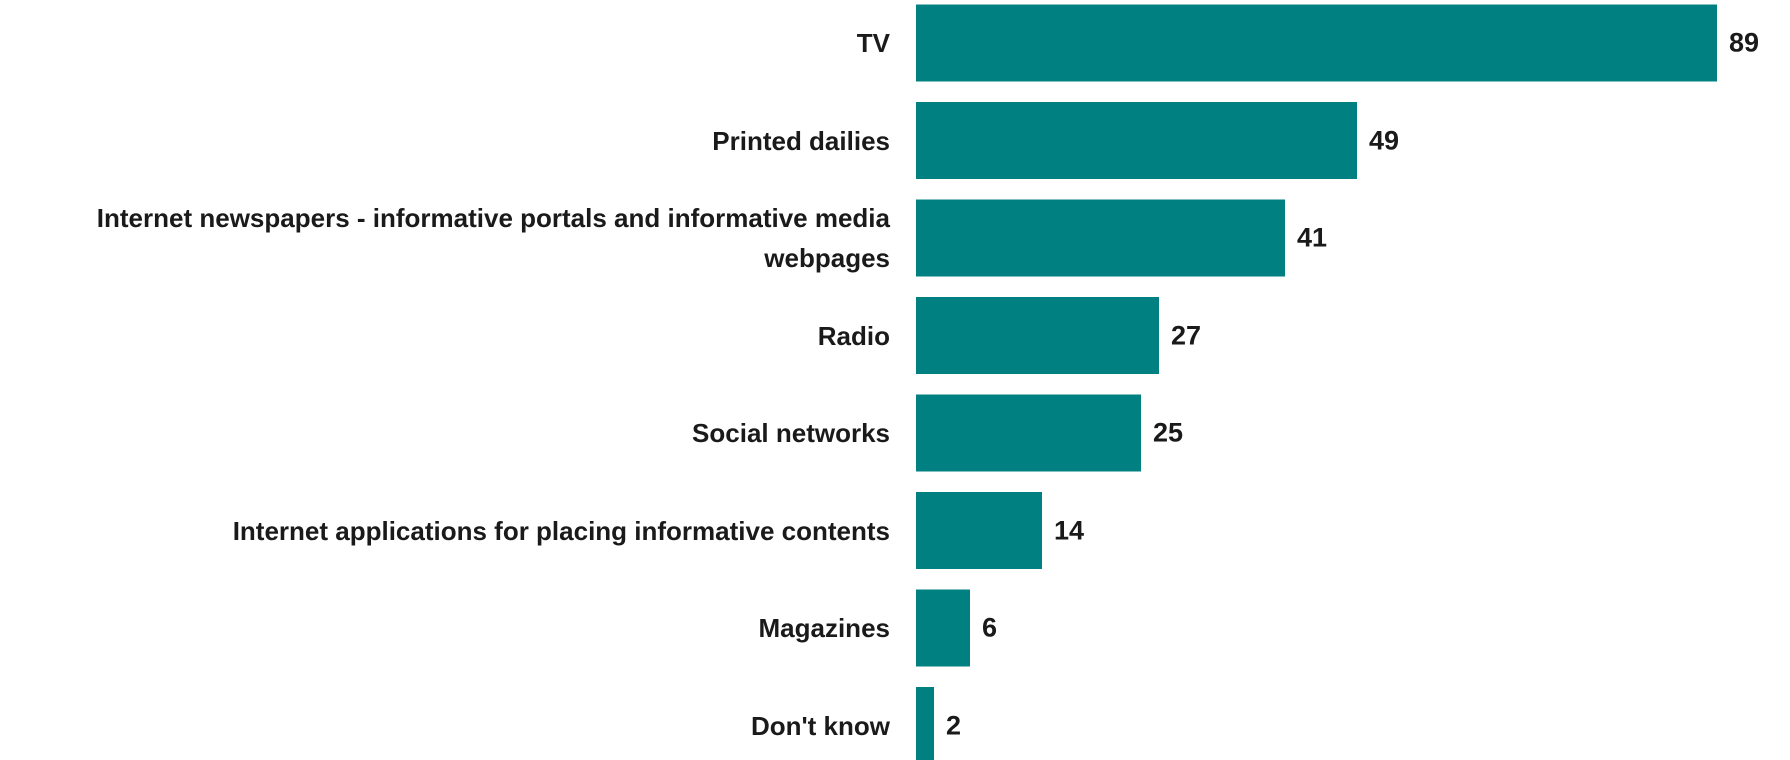  What do you see at coordinates (1168, 432) in the screenshot?
I see `value-label-4: 25` at bounding box center [1168, 432].